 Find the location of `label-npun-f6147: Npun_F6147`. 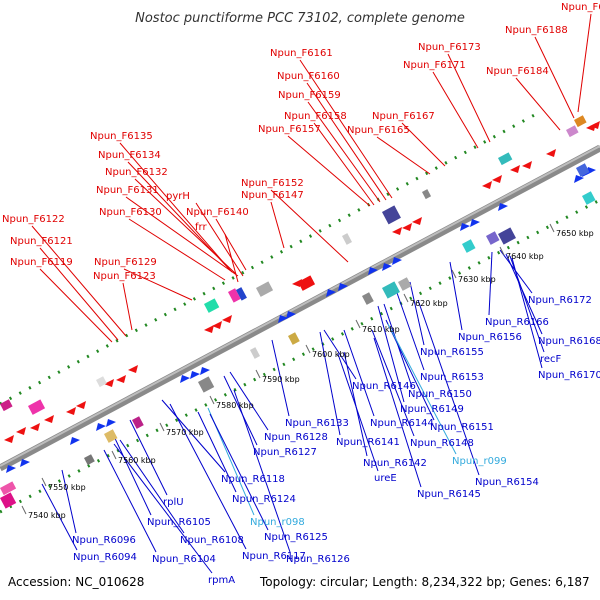

label-npun-f6147: Npun_F6147 is located at coordinates (272, 195).